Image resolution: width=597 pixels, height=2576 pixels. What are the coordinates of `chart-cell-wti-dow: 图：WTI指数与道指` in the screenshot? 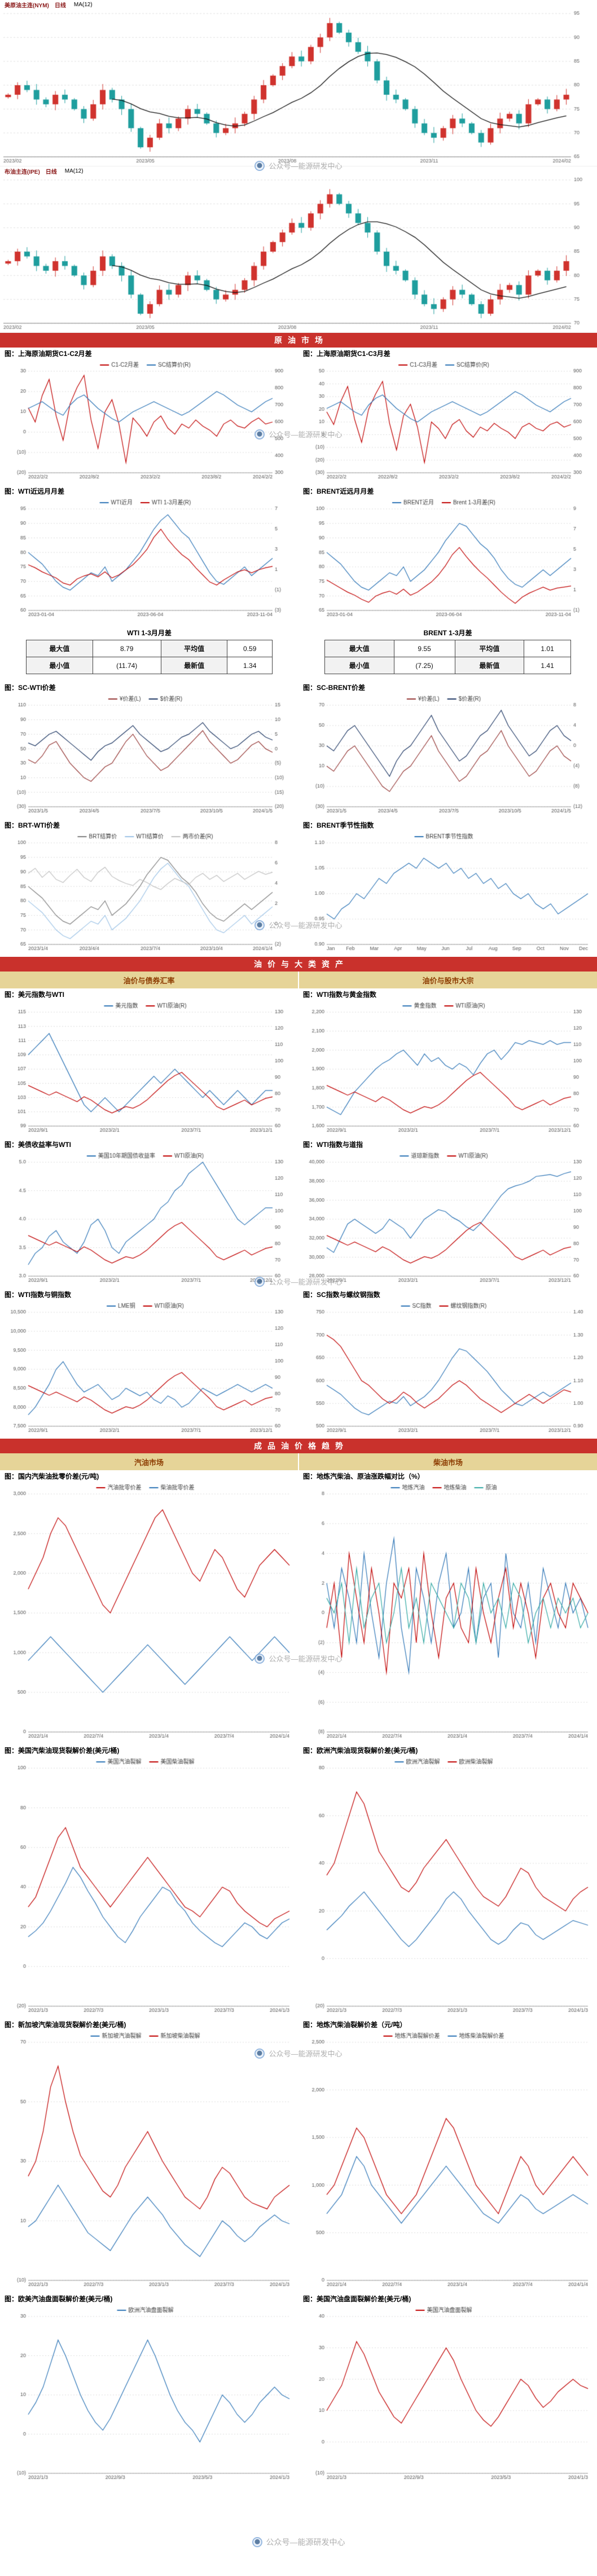 It's located at (447, 1214).